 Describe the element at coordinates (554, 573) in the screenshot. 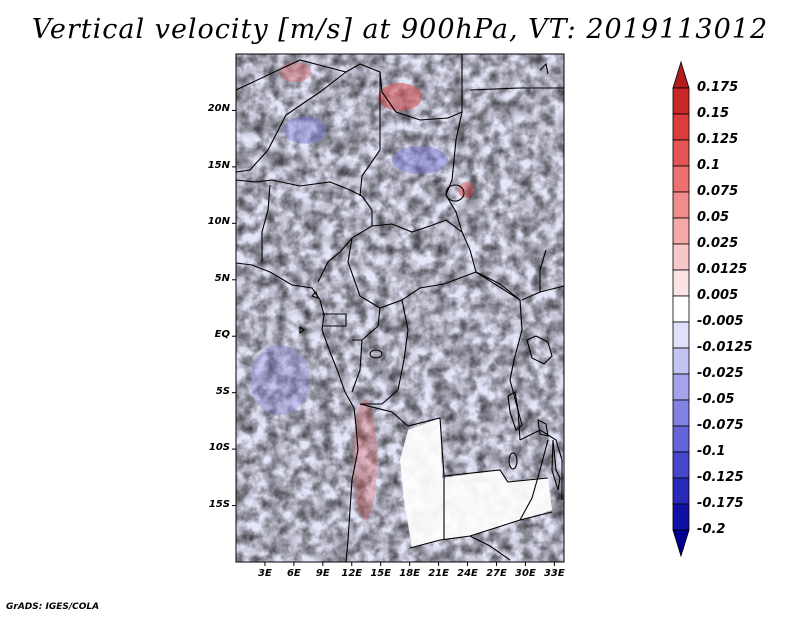

I see `lon-tick-label: 33E` at that location.